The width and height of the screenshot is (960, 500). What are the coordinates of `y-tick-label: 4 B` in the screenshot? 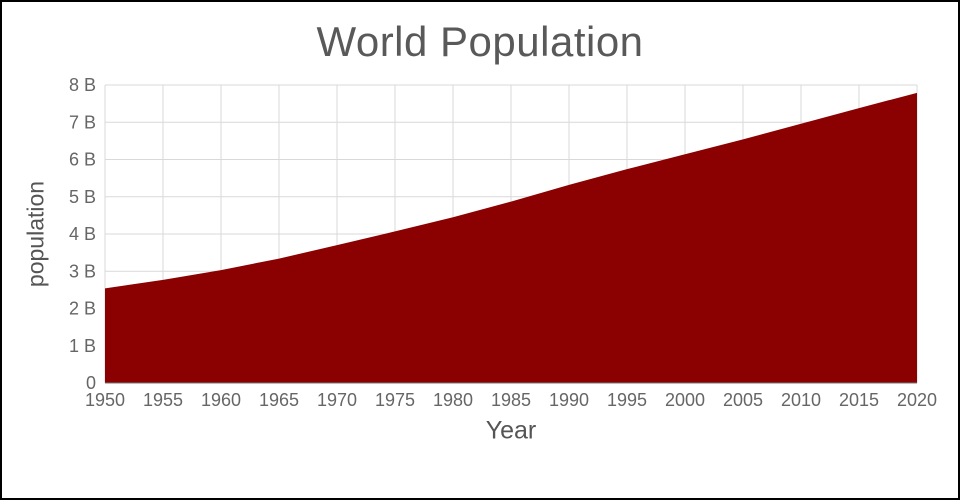 It's located at (82, 234).